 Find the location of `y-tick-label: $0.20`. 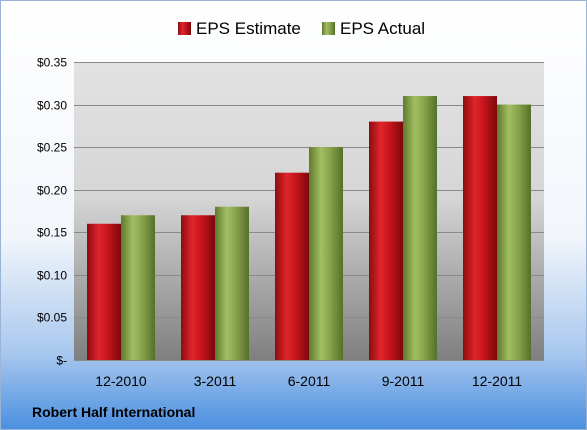

y-tick-label: $0.20 is located at coordinates (52, 191).